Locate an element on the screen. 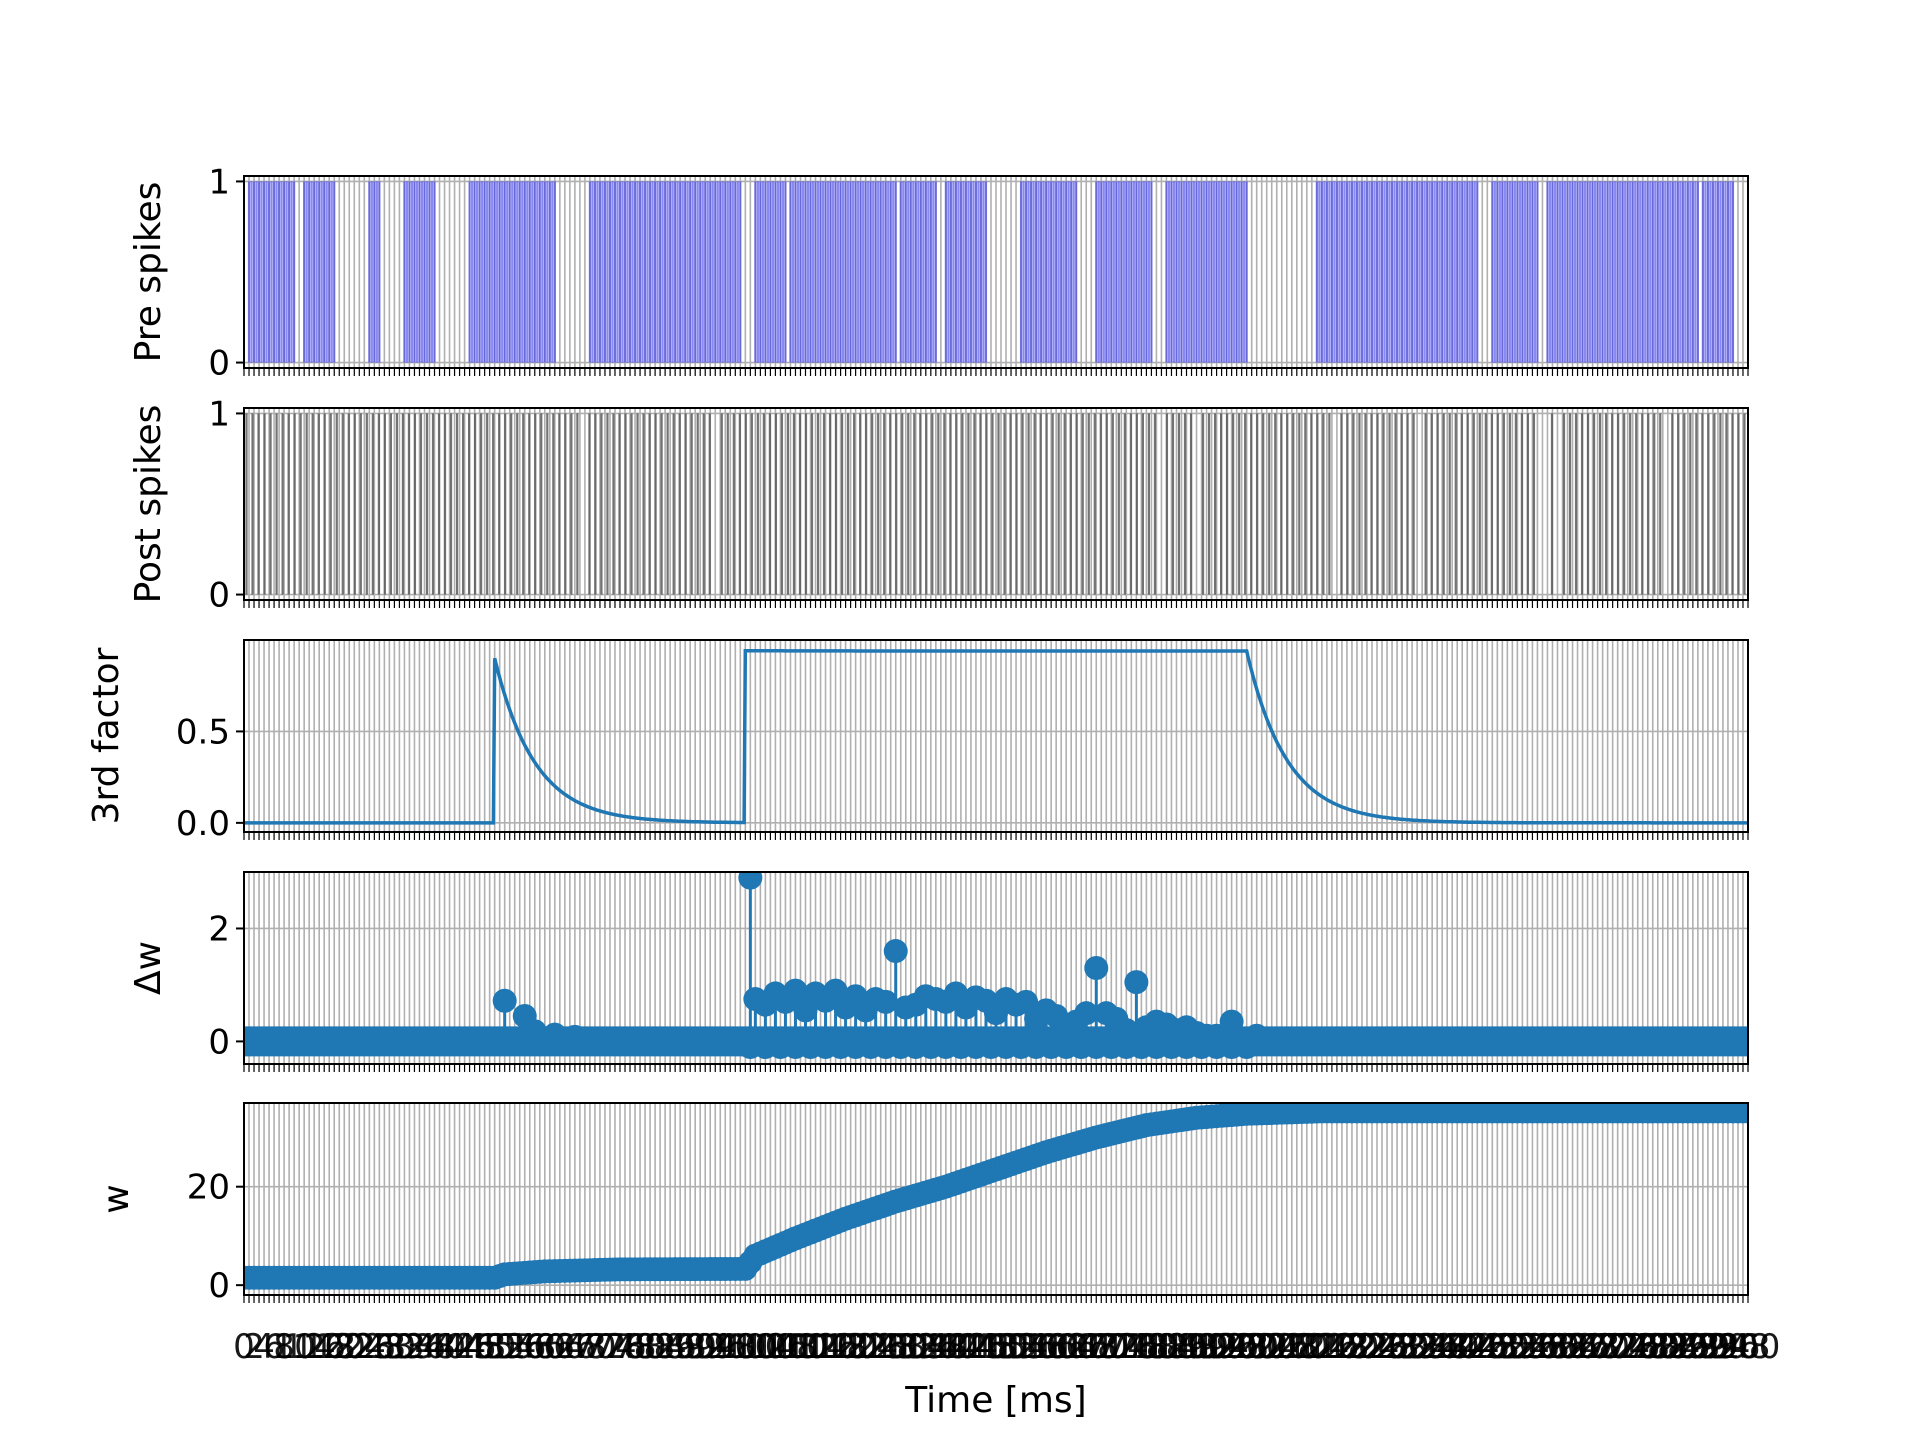 The image size is (1920, 1440). x-tick-label: 32 is located at coordinates (404, 1347).